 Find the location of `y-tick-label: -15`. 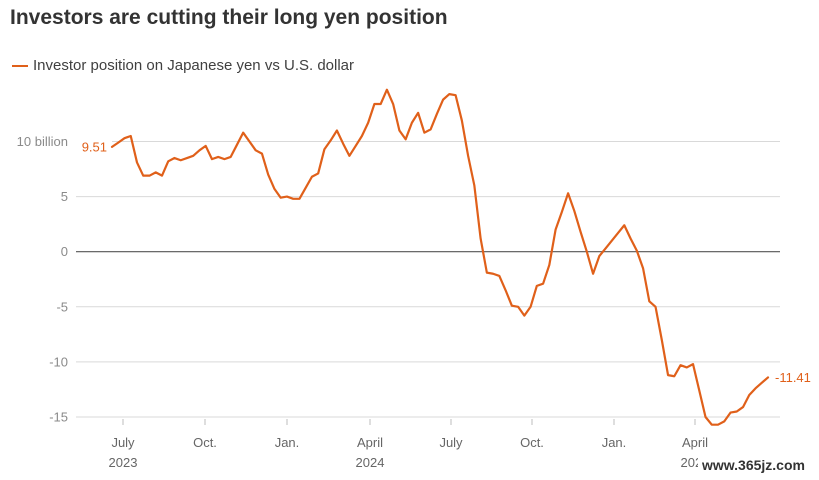

y-tick-label: -15 is located at coordinates (58, 417).